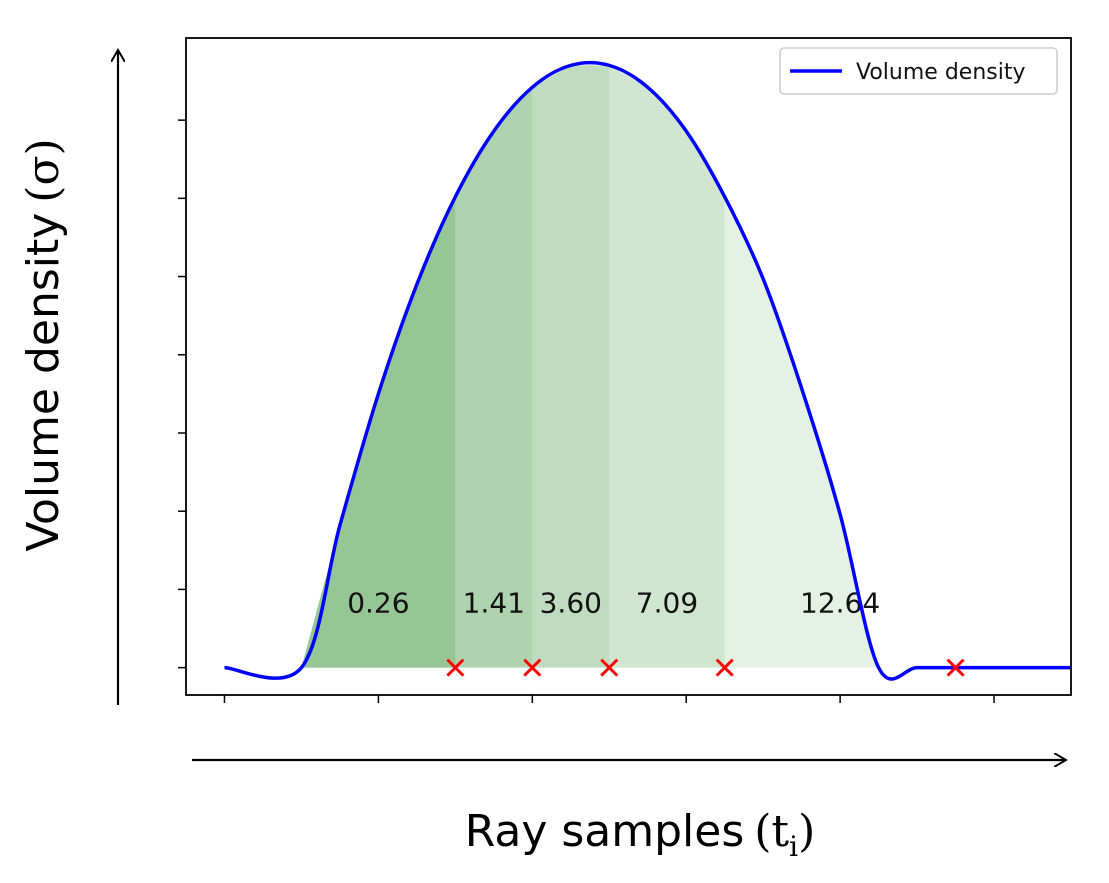  Describe the element at coordinates (494, 603) in the screenshot. I see `region-label-2: 1.41` at that location.